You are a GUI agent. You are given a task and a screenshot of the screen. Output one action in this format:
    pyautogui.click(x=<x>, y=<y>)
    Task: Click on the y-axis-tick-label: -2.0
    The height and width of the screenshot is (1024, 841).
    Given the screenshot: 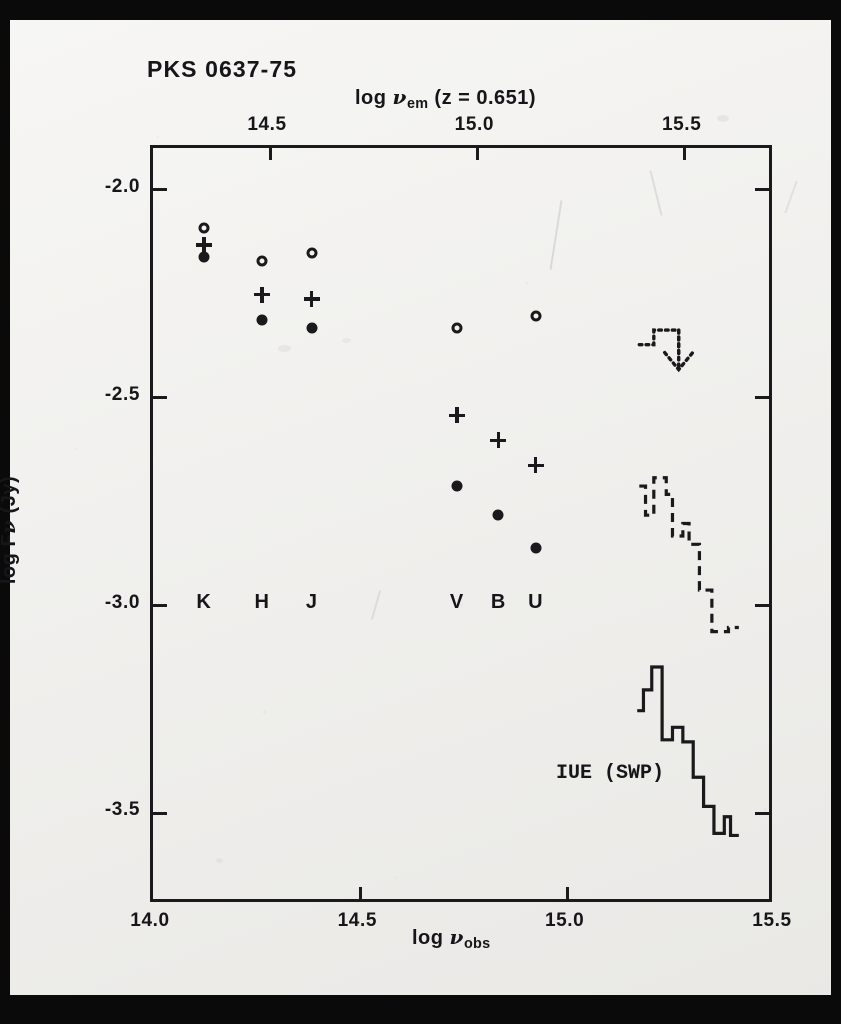 What is the action you would take?
    pyautogui.click(x=122, y=186)
    